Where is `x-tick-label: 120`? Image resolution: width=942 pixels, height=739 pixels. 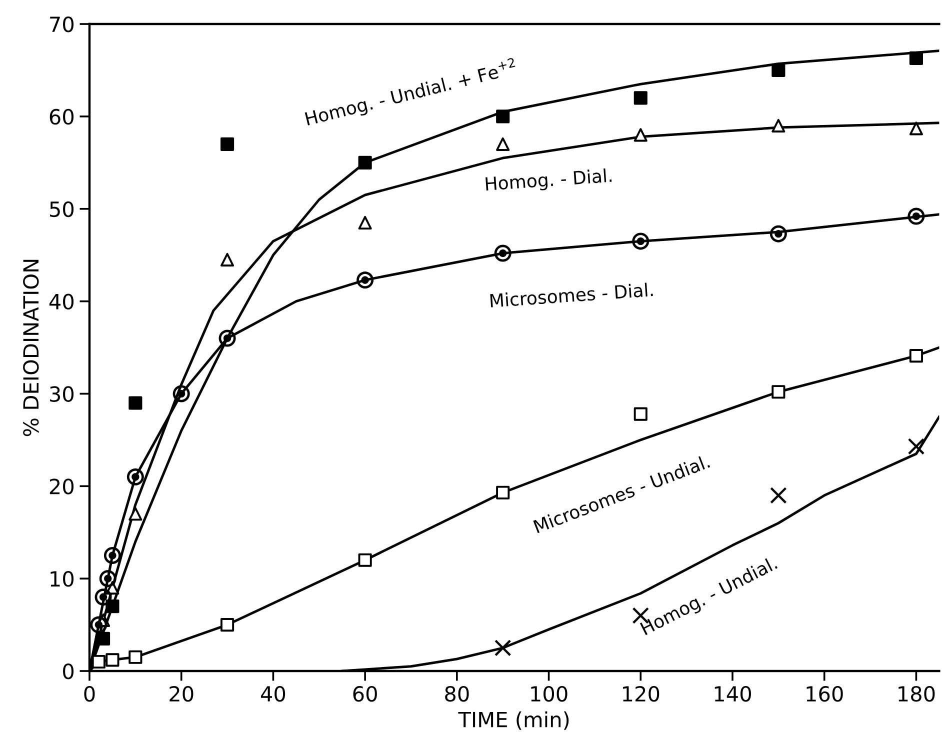 x-tick-label: 120 is located at coordinates (641, 694).